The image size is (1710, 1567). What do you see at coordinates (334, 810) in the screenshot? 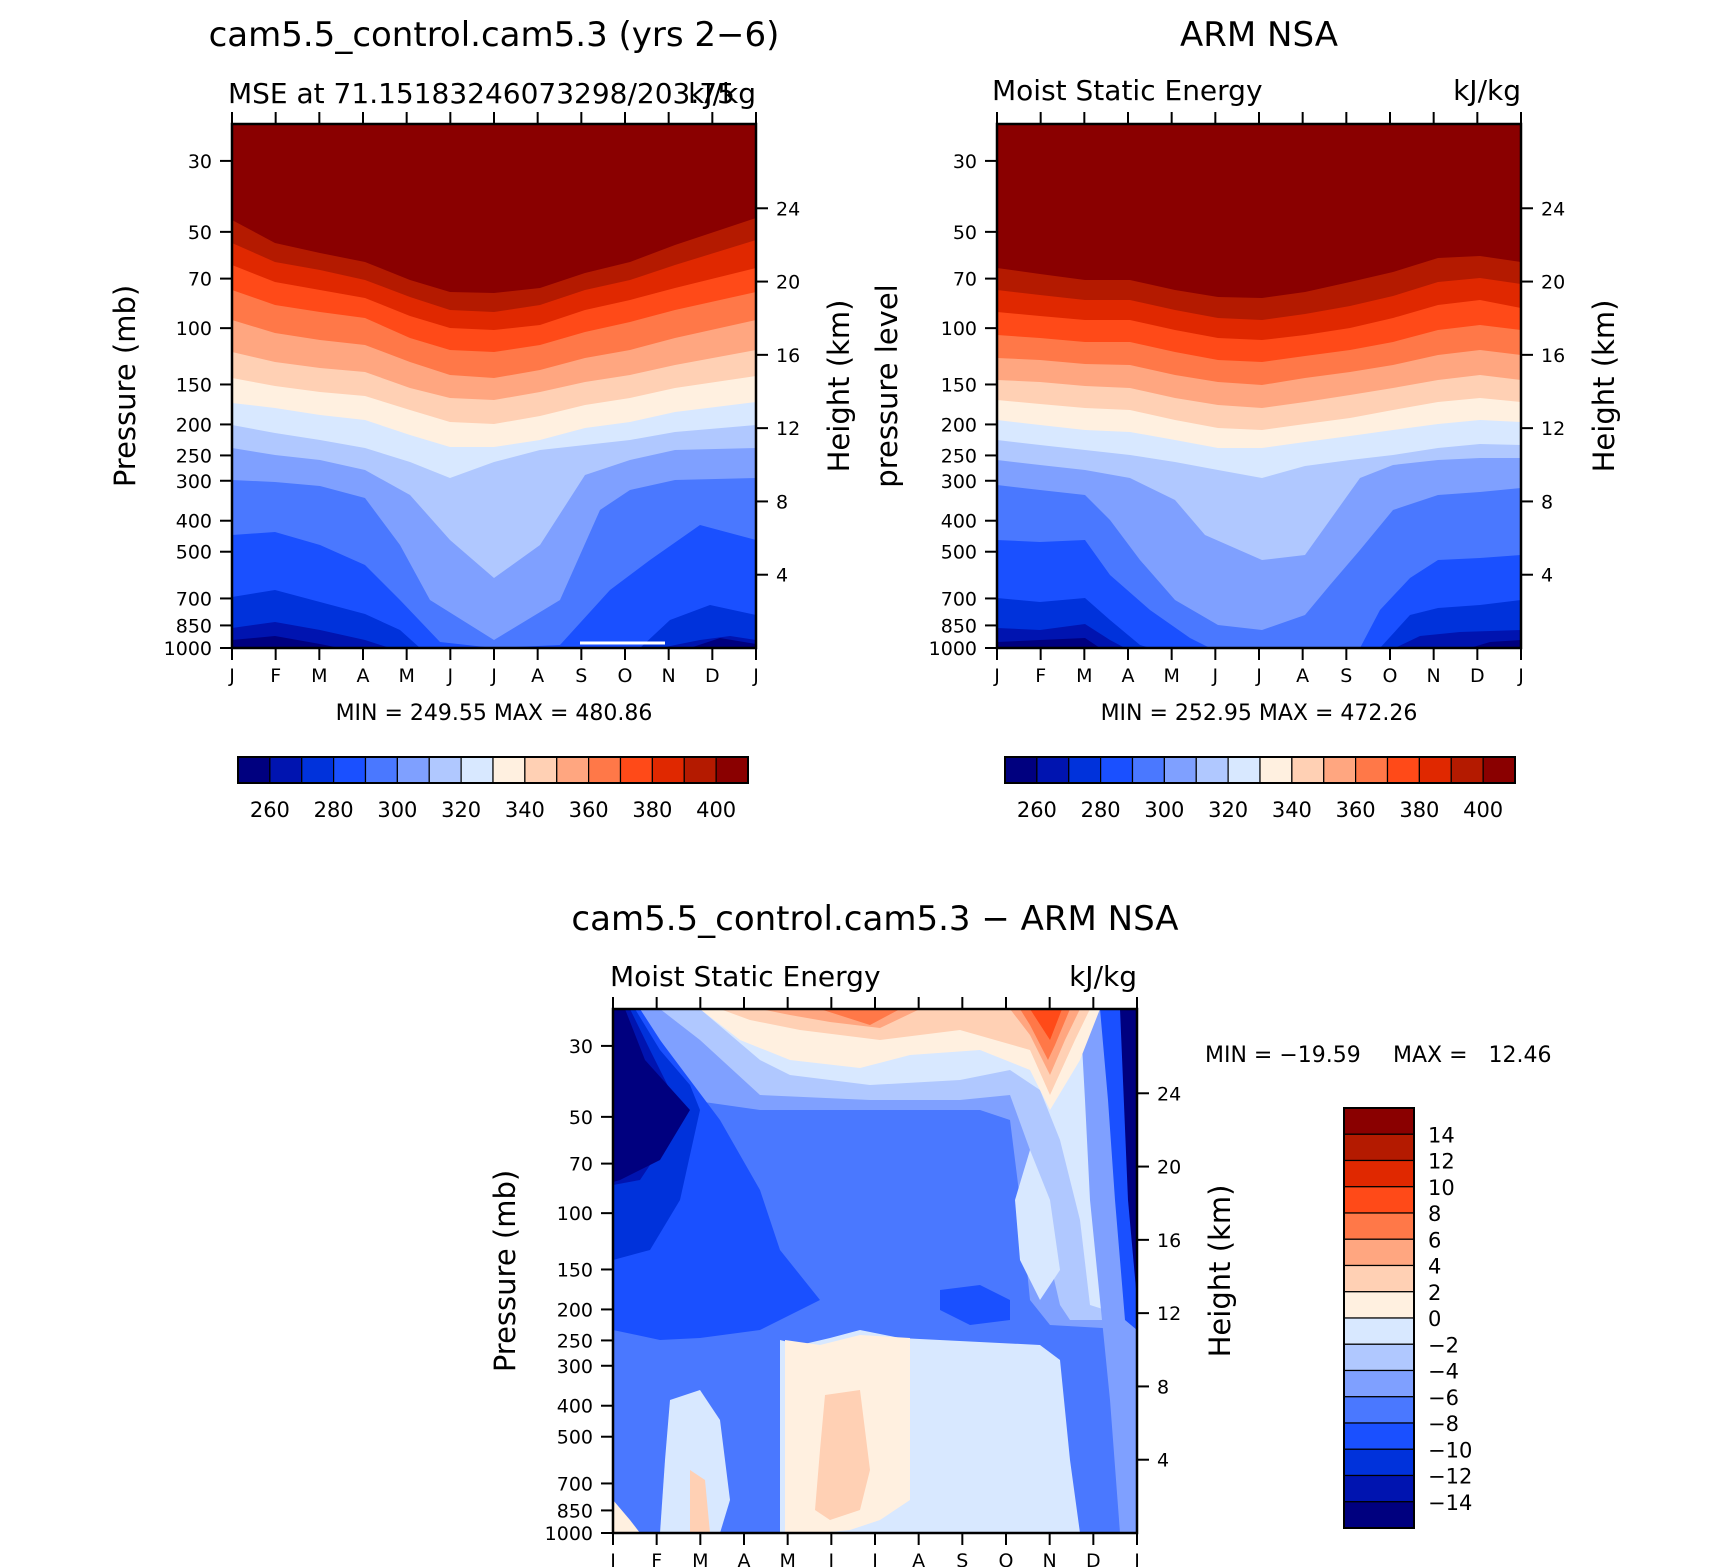
I see `legend-label: 280` at bounding box center [334, 810].